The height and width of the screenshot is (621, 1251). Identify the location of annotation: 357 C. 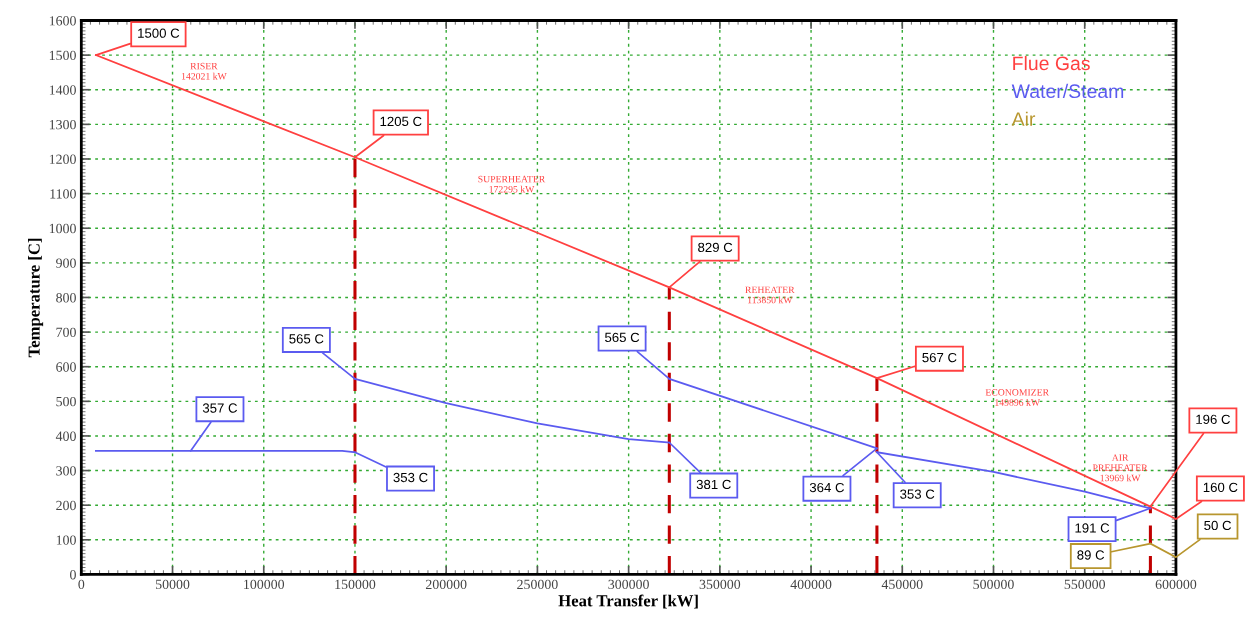
(220, 408).